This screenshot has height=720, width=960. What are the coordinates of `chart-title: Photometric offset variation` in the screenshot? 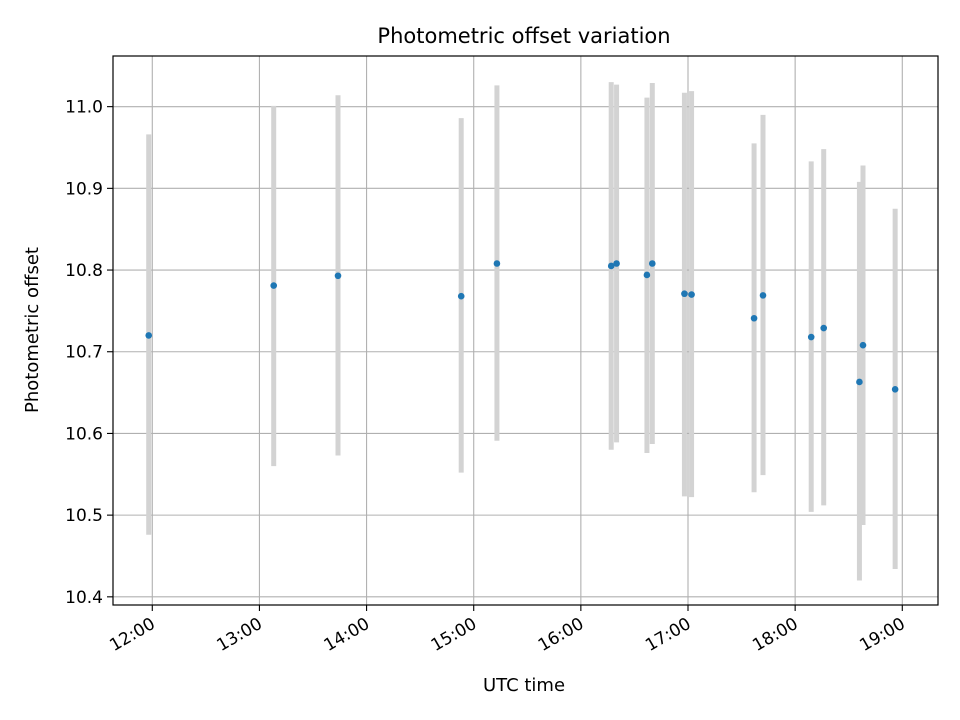 It's located at (523, 36).